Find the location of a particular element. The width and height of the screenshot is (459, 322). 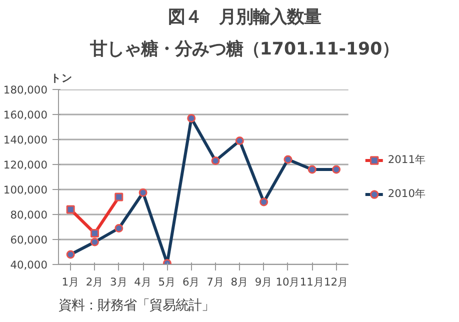

y-axis-title: トン is located at coordinates (61, 78).